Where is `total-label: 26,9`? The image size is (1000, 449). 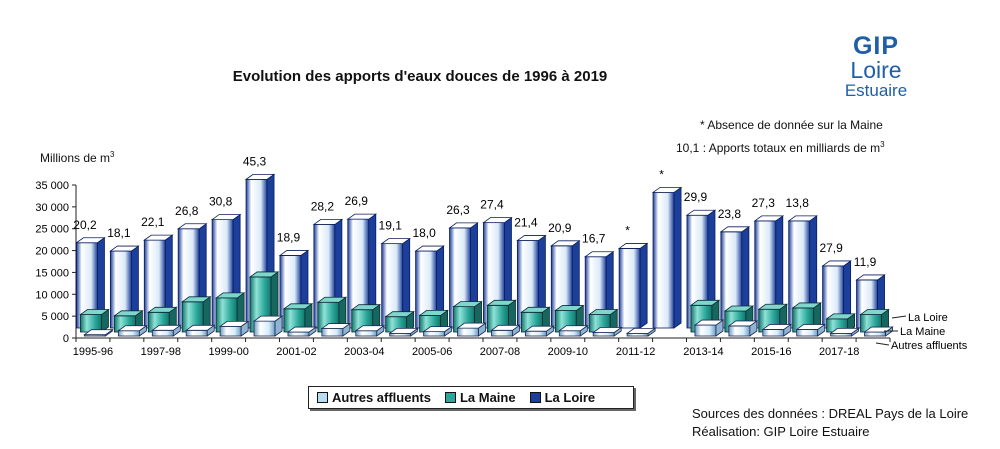 total-label: 26,9 is located at coordinates (357, 201).